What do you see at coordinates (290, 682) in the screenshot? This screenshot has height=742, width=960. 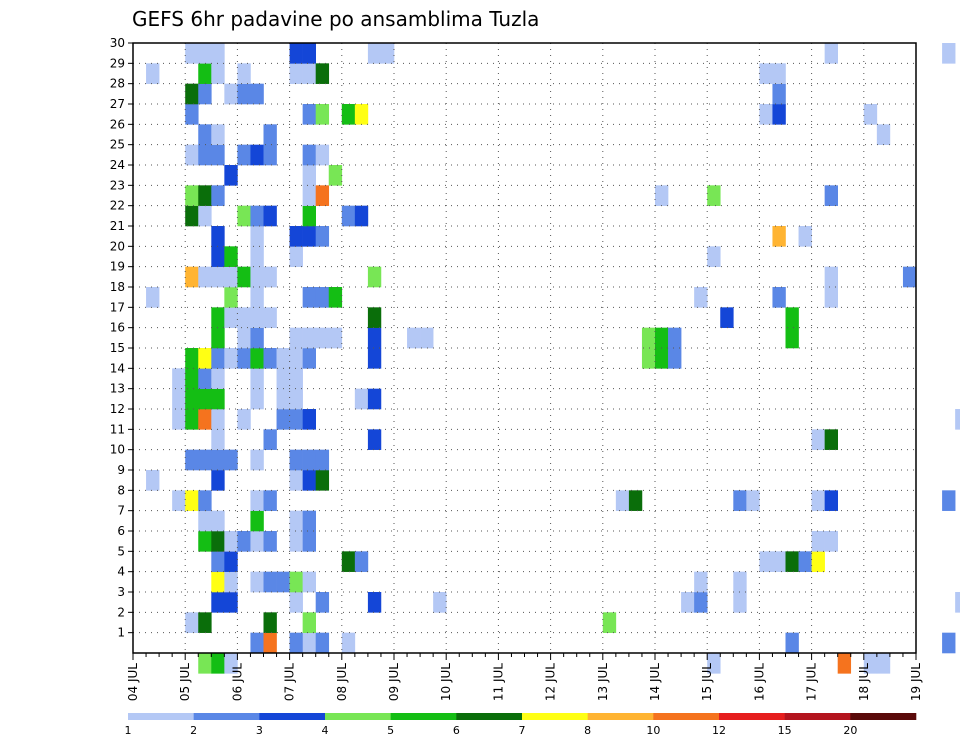 I see `x-tick-label: 07 JUL` at bounding box center [290, 682].